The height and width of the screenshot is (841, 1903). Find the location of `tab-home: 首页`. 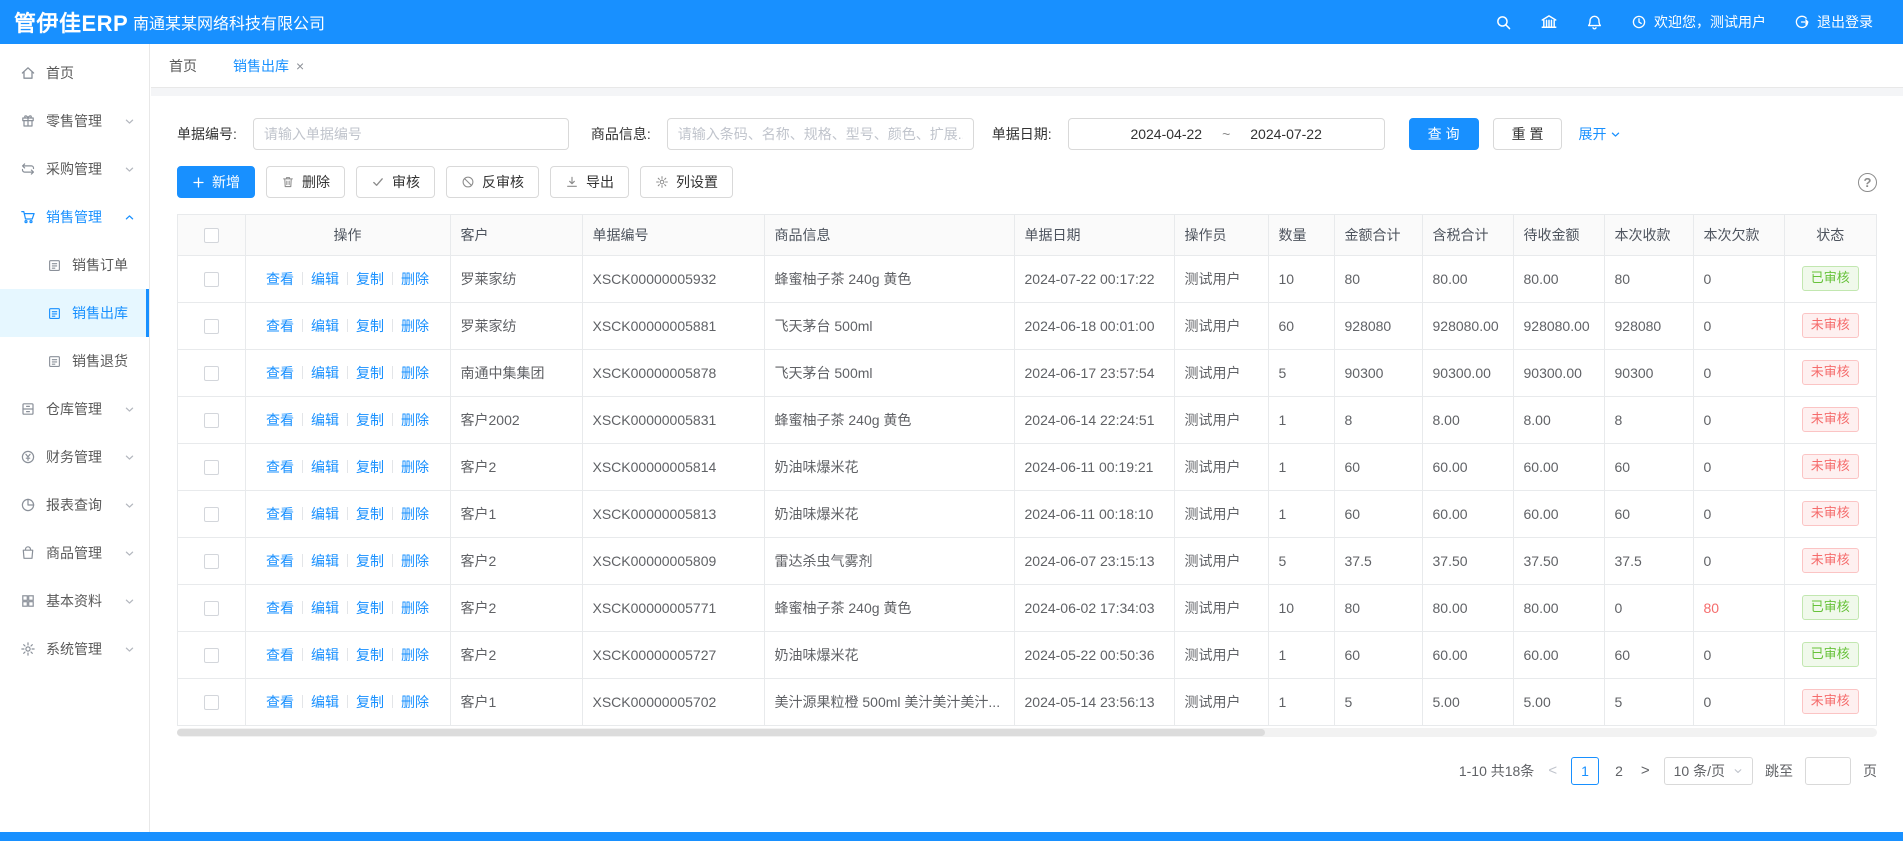

tab-home: 首页 is located at coordinates (183, 65).